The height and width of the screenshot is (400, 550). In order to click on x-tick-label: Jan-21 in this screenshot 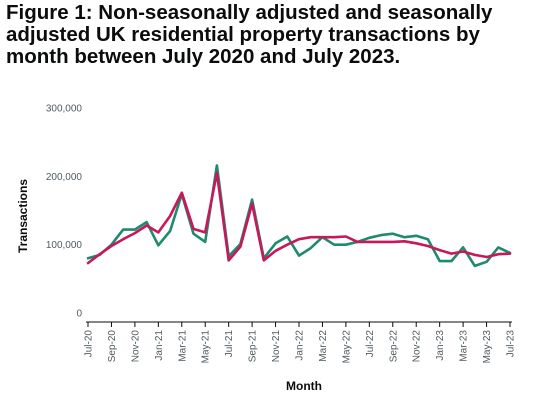, I will do `click(159, 345)`.